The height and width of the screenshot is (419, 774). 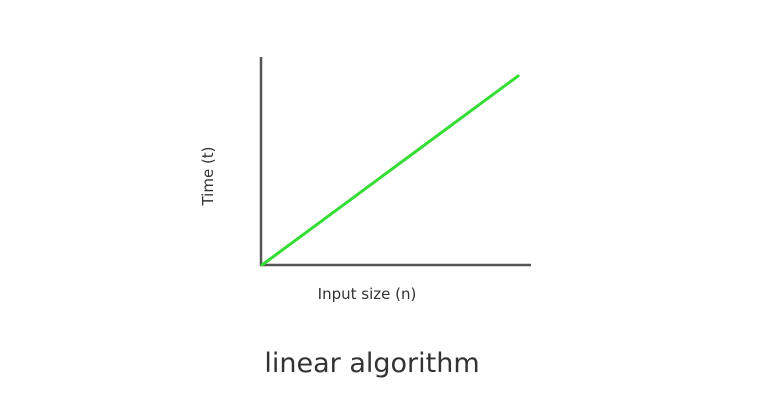 What do you see at coordinates (372, 363) in the screenshot?
I see `chart-title: linear algorithm` at bounding box center [372, 363].